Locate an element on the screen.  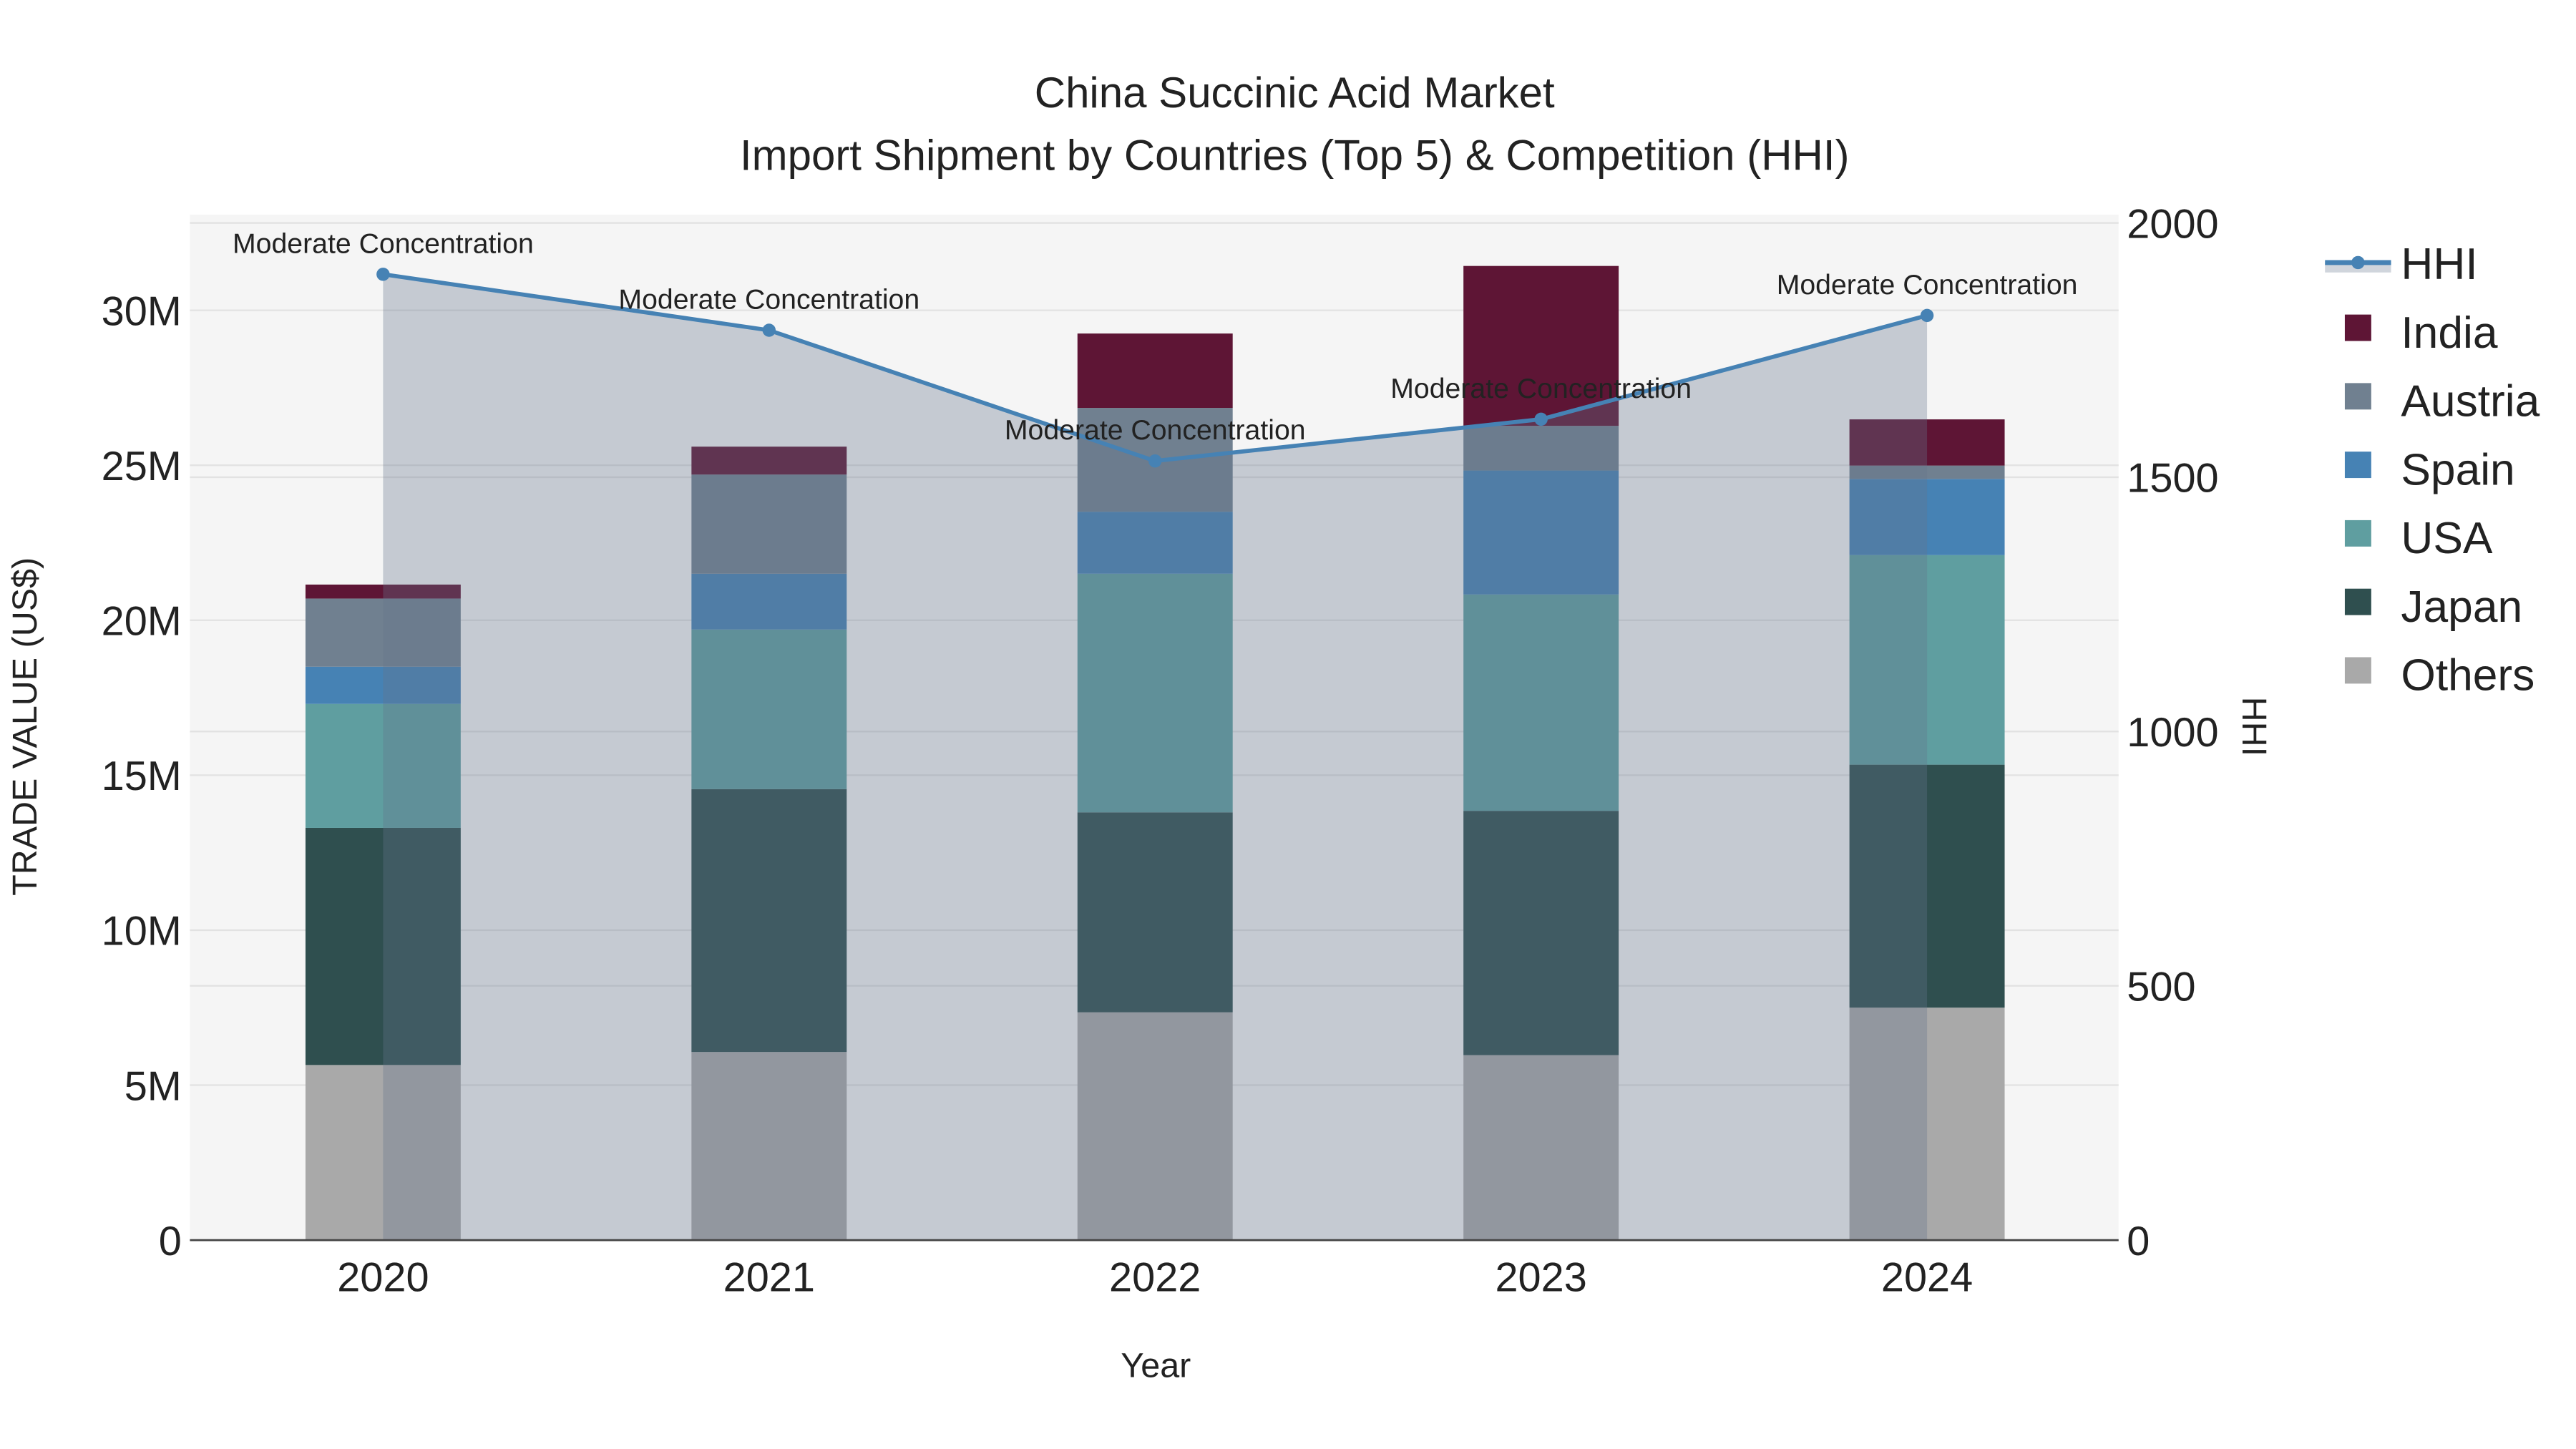
y2-tick-label: 1000 is located at coordinates (2172, 733).